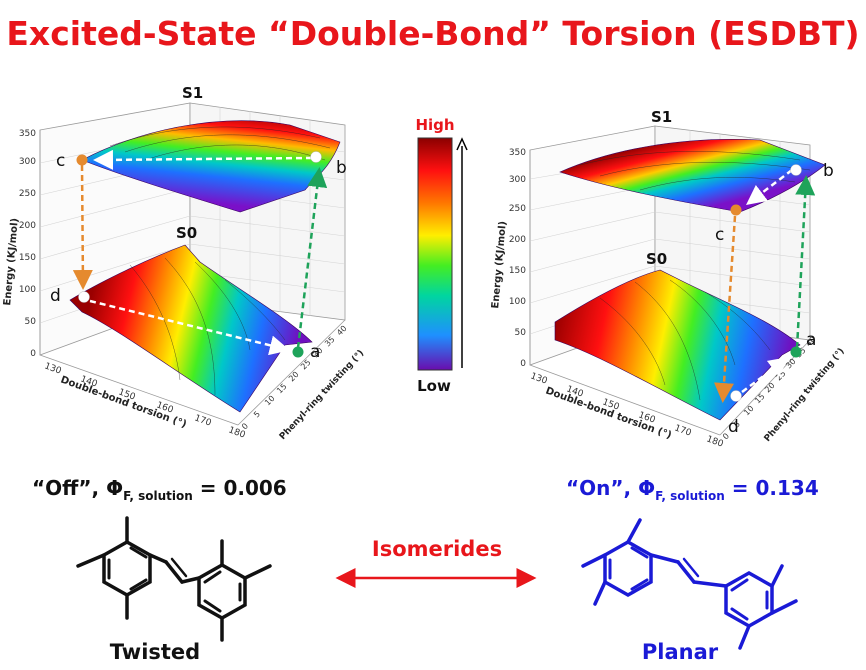 The image size is (866, 670). I want to click on colorbar-high-label: High, so click(434, 125).